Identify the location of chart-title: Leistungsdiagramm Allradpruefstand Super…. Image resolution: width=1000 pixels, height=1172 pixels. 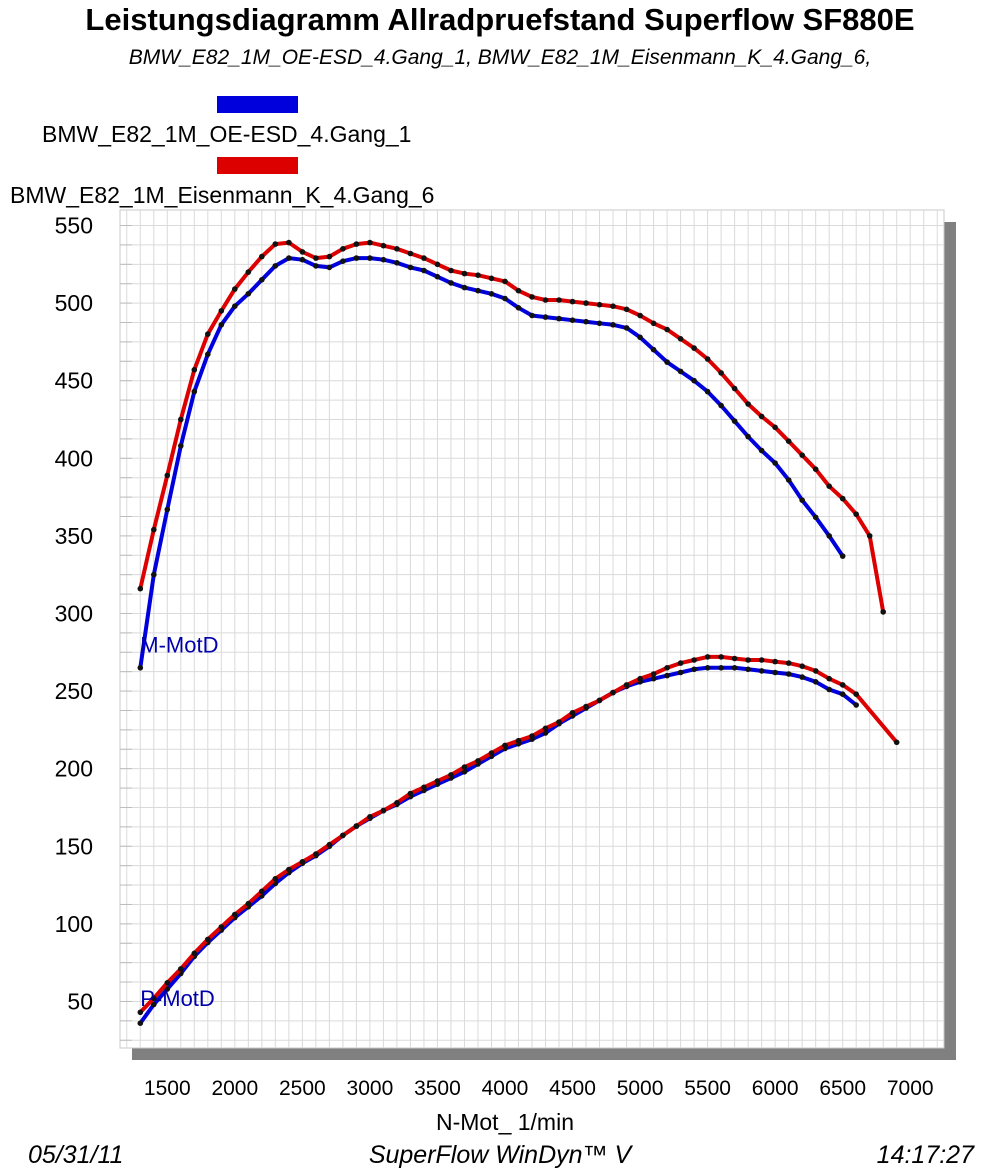
(500, 19).